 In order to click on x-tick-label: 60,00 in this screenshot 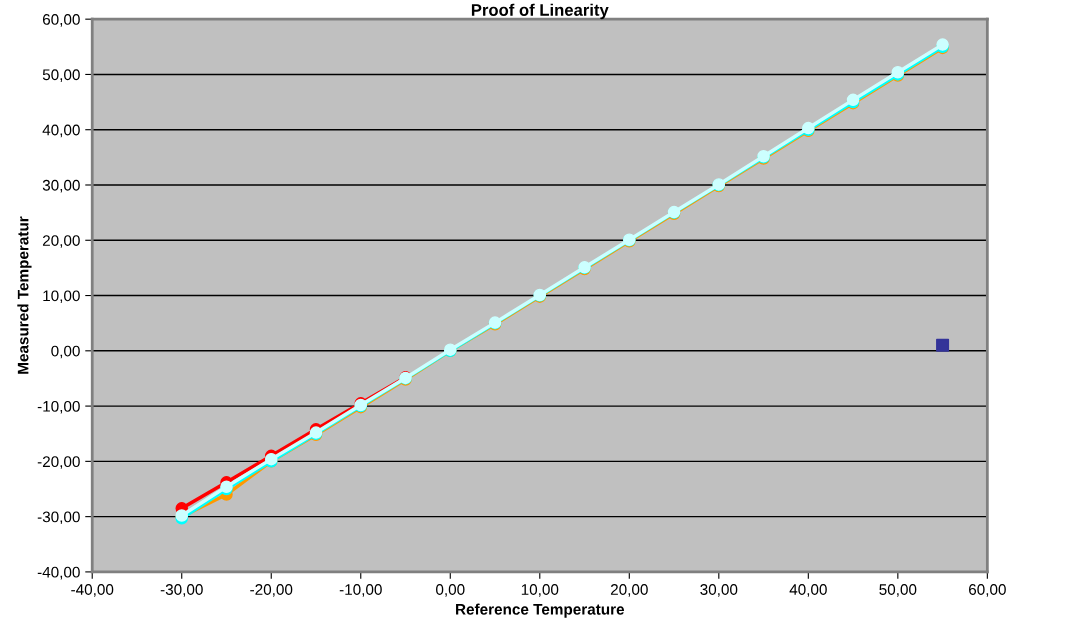, I will do `click(987, 590)`.